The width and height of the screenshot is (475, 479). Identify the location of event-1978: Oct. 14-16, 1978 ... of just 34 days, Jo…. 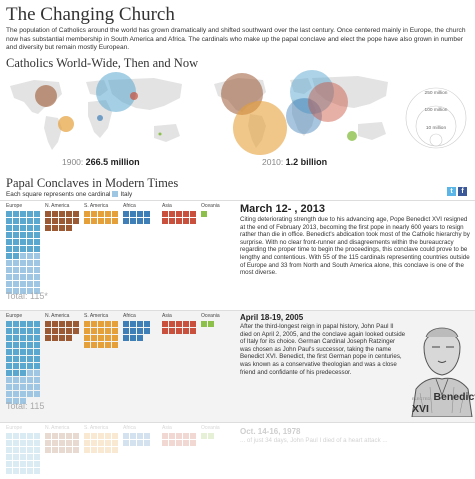
(323, 436).